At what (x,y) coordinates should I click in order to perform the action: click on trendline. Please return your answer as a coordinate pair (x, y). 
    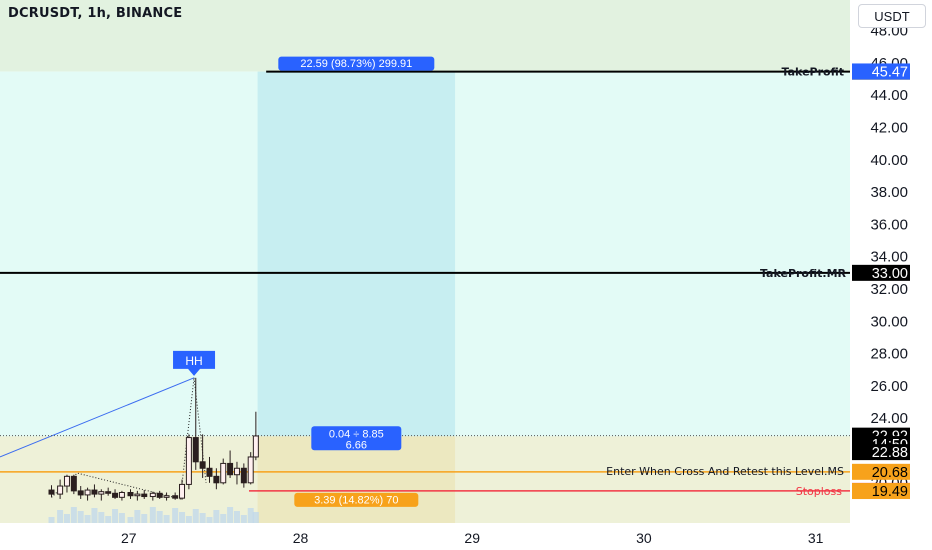
    Looking at the image, I should click on (97, 417).